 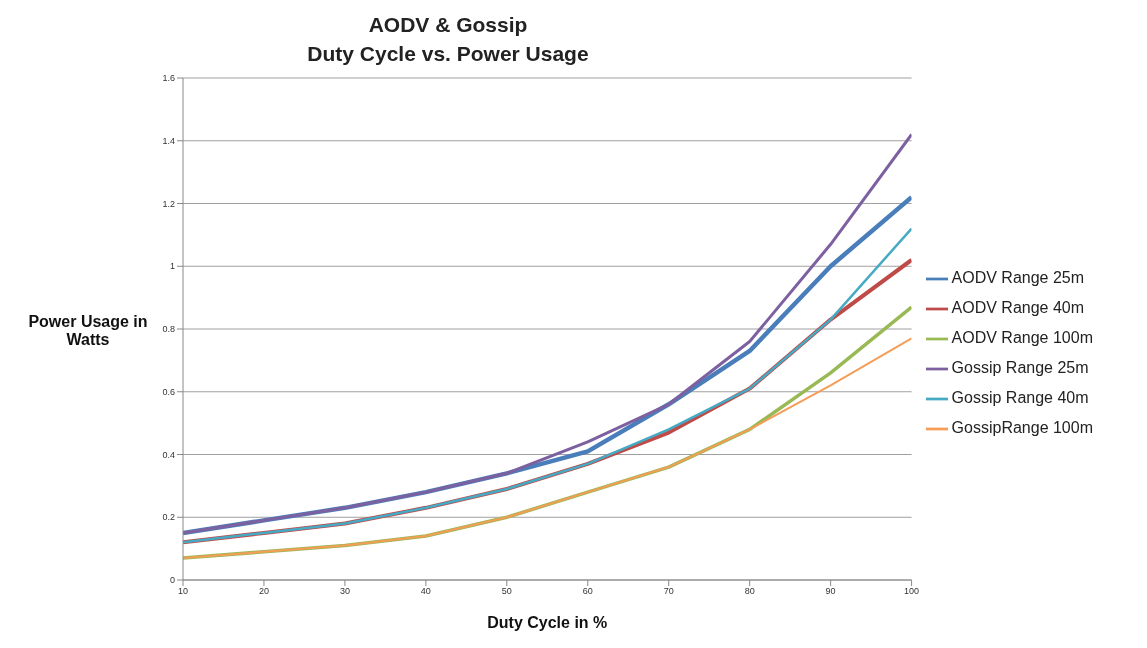 What do you see at coordinates (168, 517) in the screenshot?
I see `y-tick-label: 0.2` at bounding box center [168, 517].